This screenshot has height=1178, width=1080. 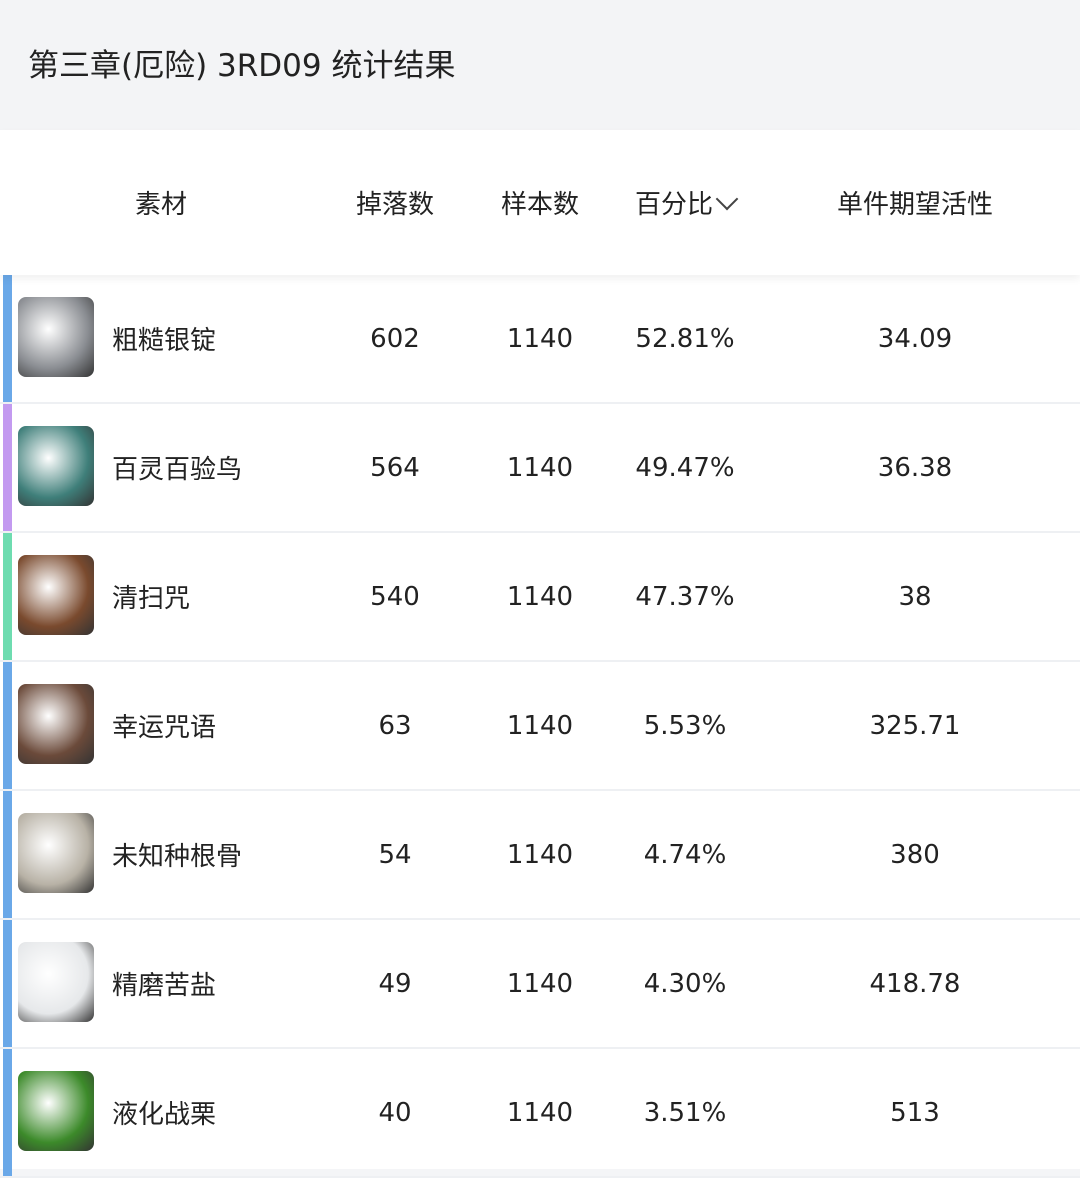 I want to click on header: 第三章(厄险) 3RD09 统计结果, so click(x=540, y=65).